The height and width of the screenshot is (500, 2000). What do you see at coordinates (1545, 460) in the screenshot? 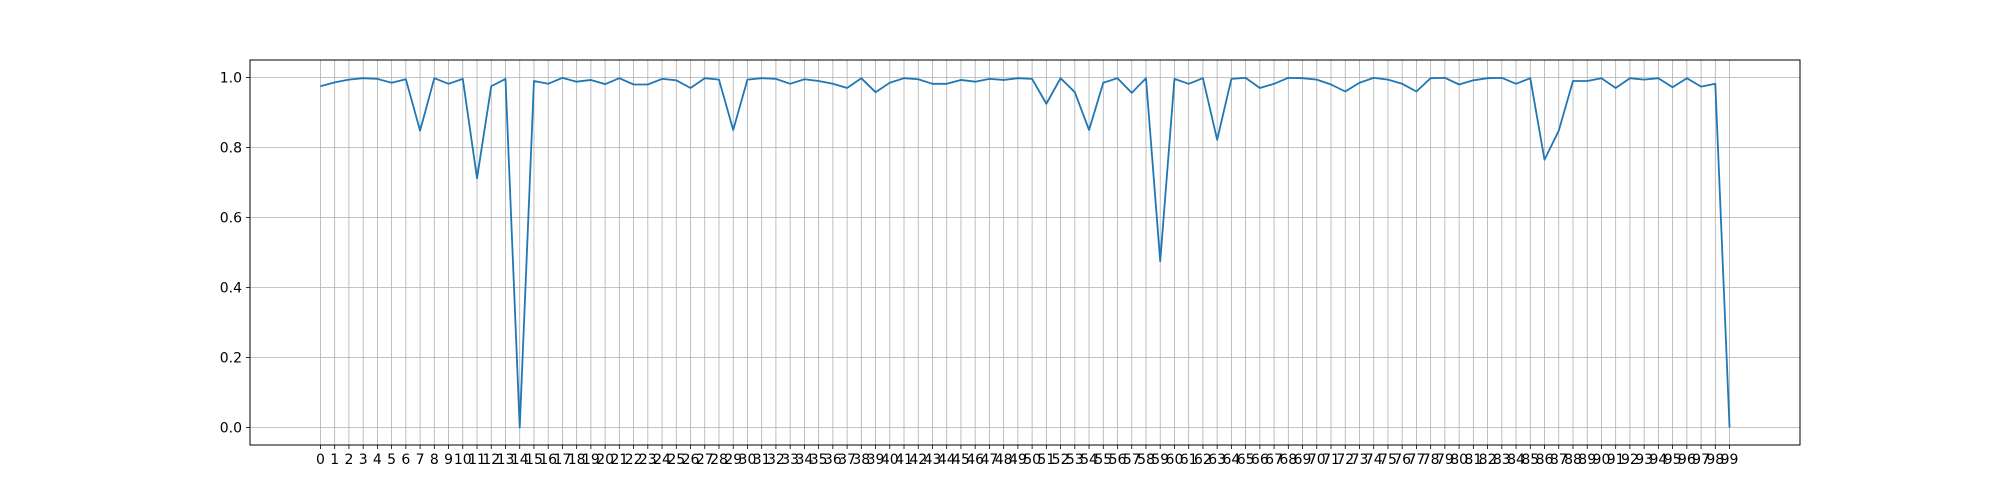
I see `x-tick-label: 86` at bounding box center [1545, 460].